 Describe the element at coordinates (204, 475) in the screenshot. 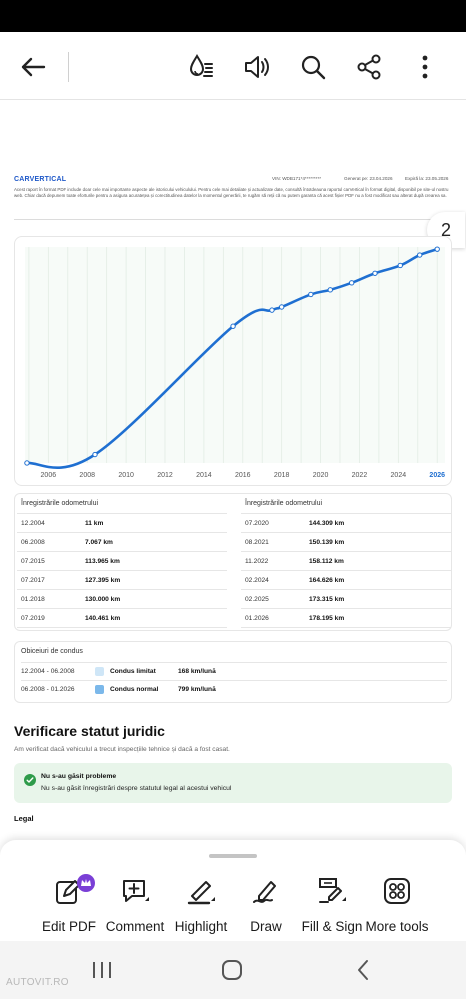

I see `x-tick-label: 2014` at that location.